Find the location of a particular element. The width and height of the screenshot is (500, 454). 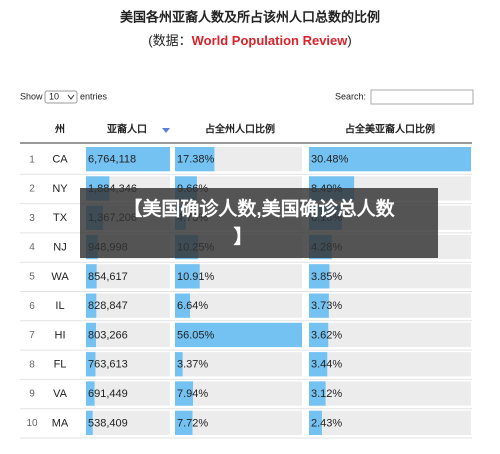

state: FL is located at coordinates (60, 365).